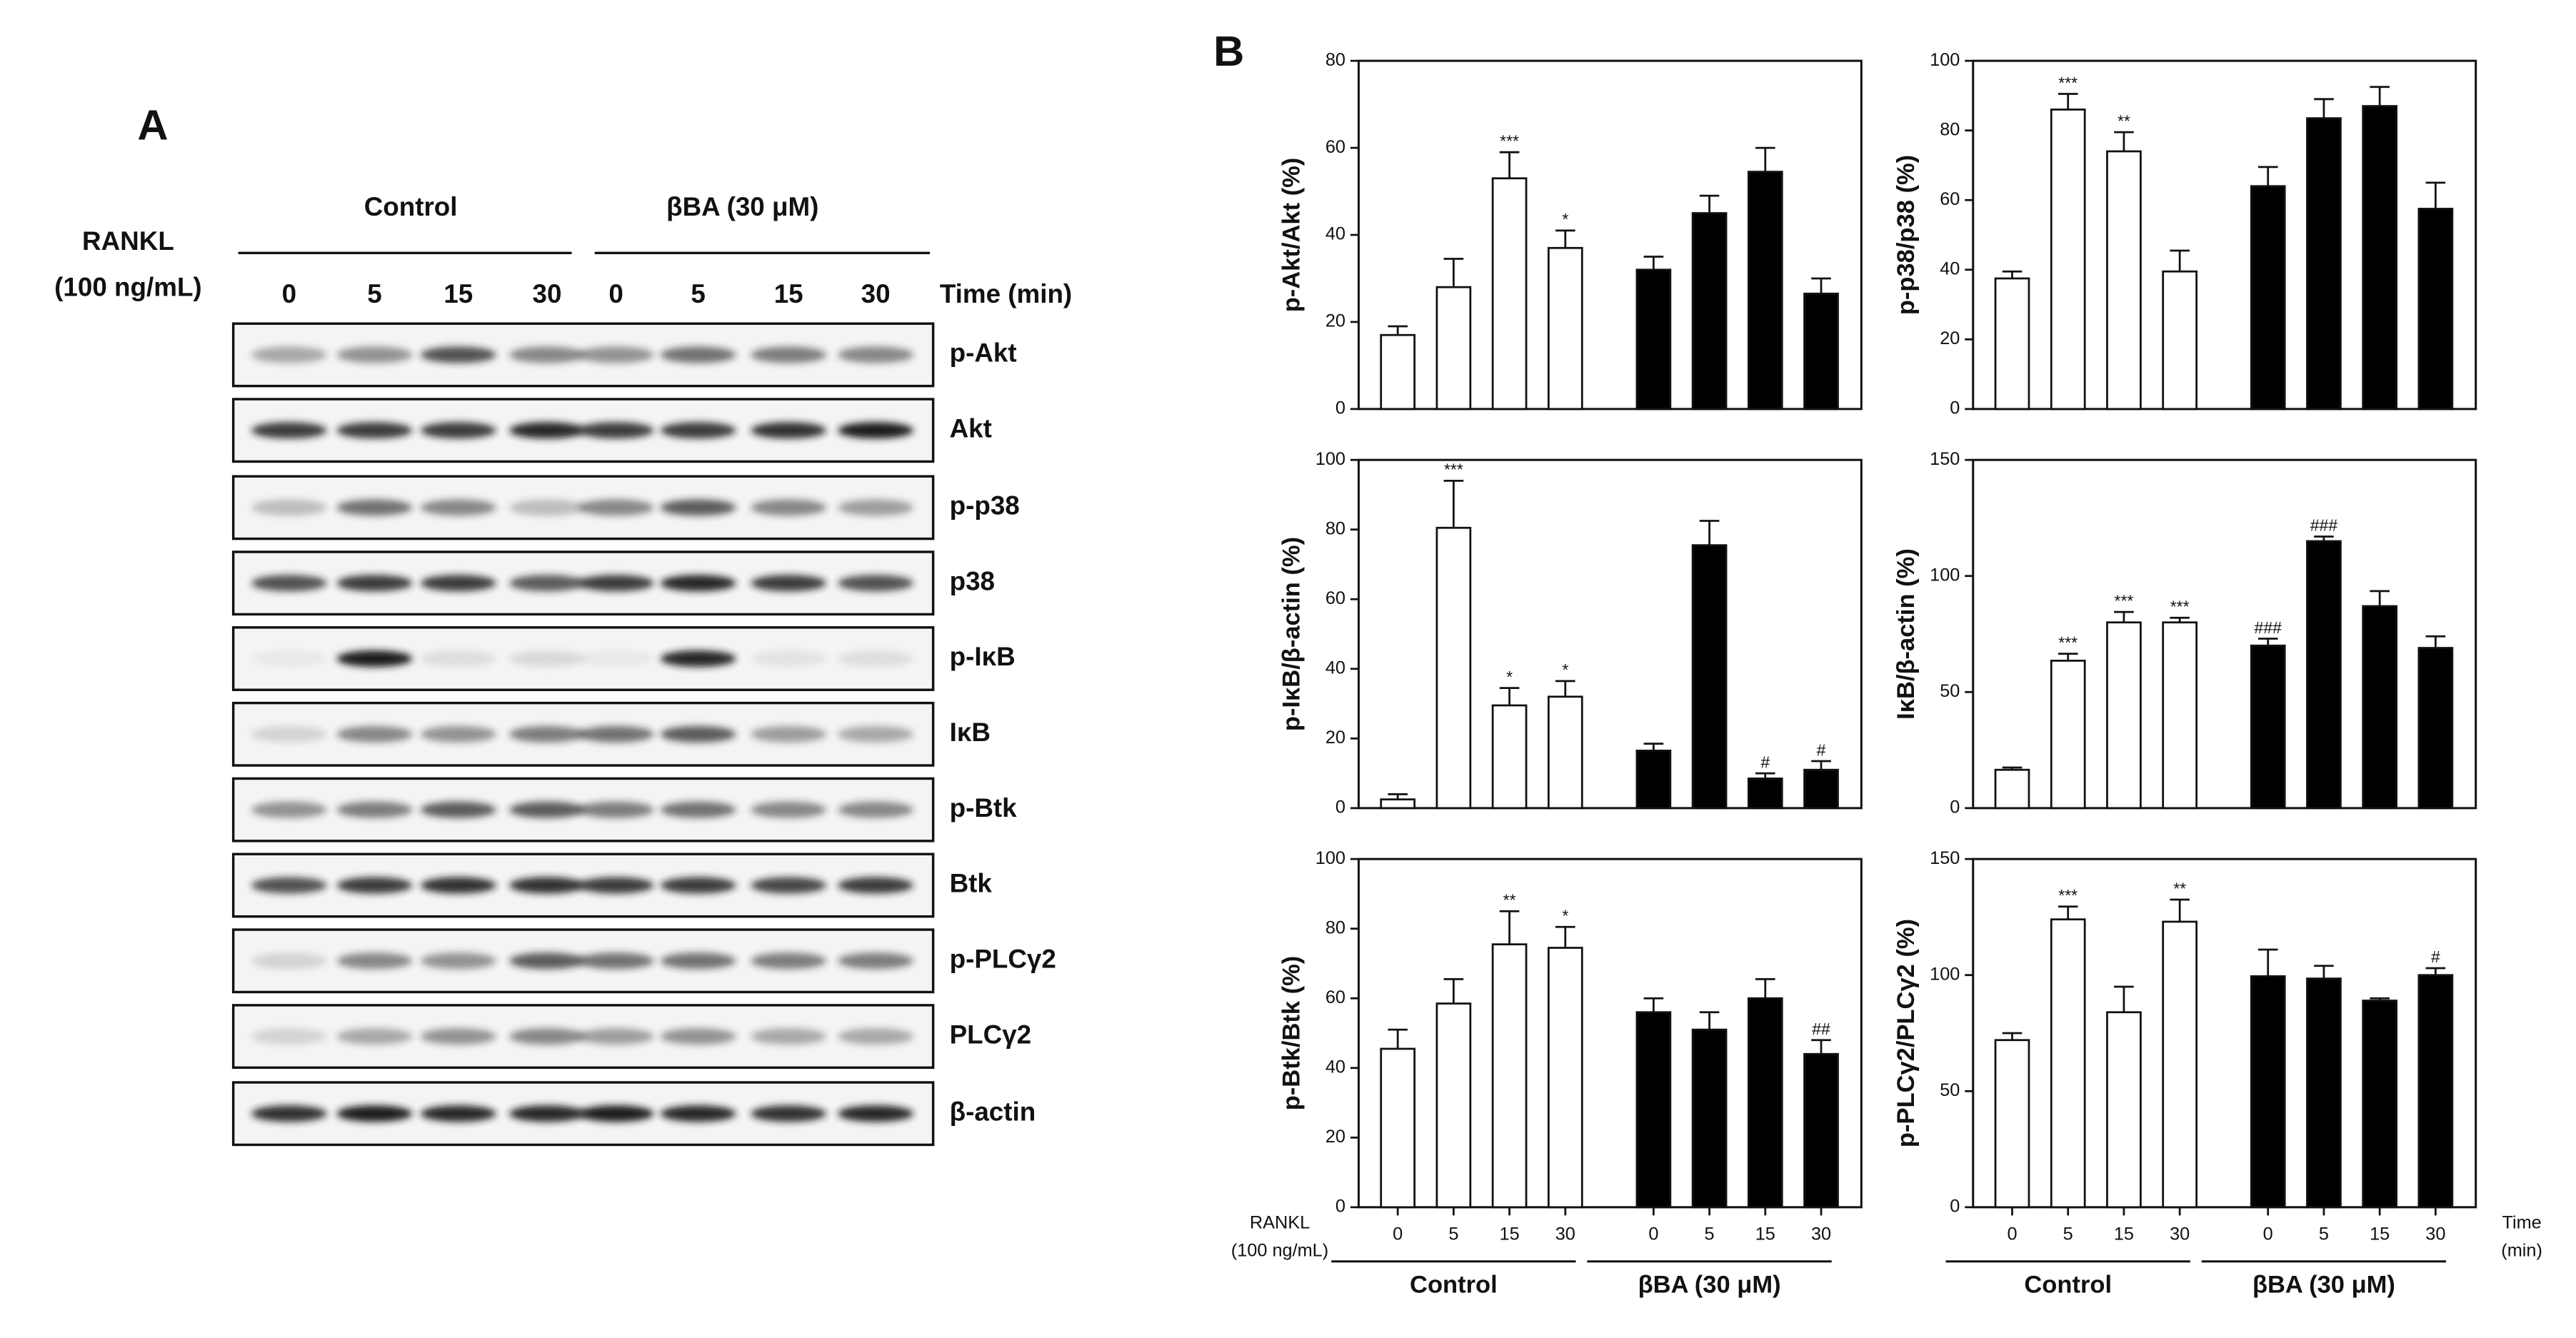 The image size is (2576, 1338). What do you see at coordinates (1291, 1033) in the screenshot?
I see `y-axis-label: p-Btk/Btk (%)` at bounding box center [1291, 1033].